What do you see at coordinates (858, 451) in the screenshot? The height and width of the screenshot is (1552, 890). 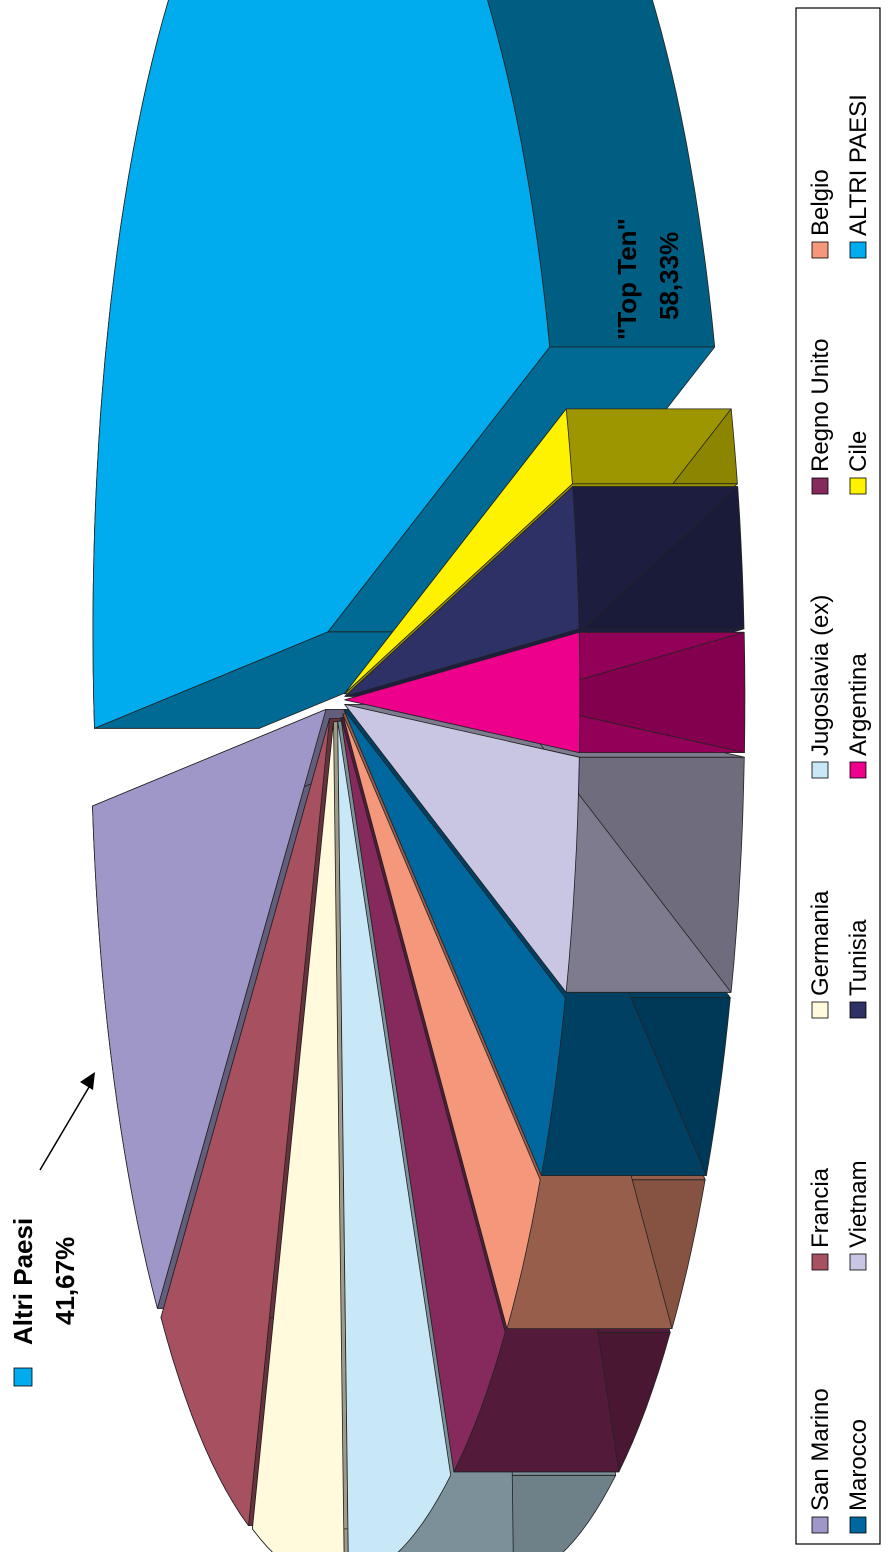 I see `legend-label: Cile` at bounding box center [858, 451].